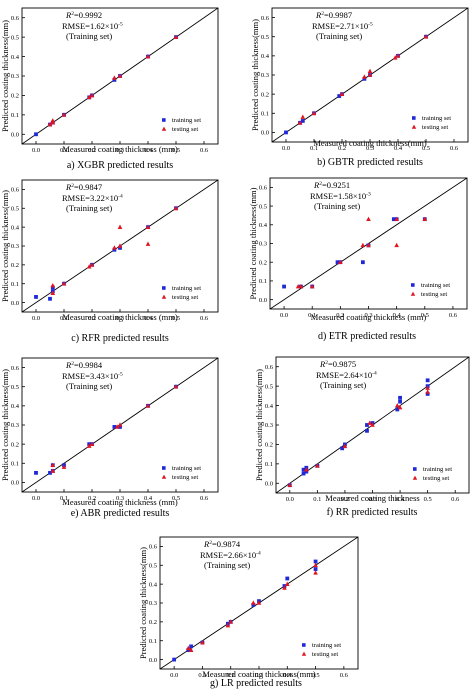  I want to click on rmse-value: RMSE=2.64×10, so click(344, 375).